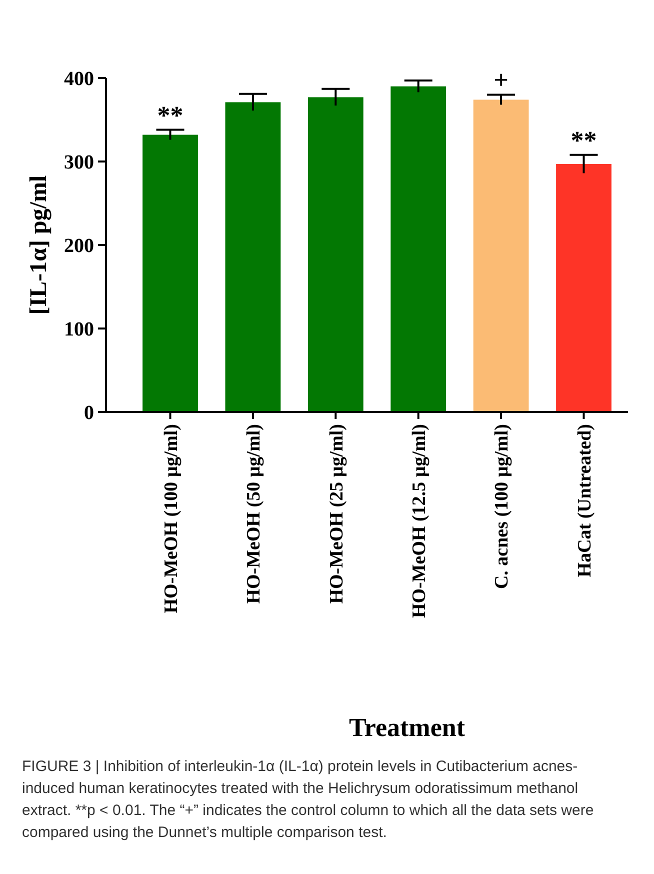 This screenshot has width=654, height=874. I want to click on x-tick-label: HO-MeOH (12.5 µg/ml), so click(419, 521).